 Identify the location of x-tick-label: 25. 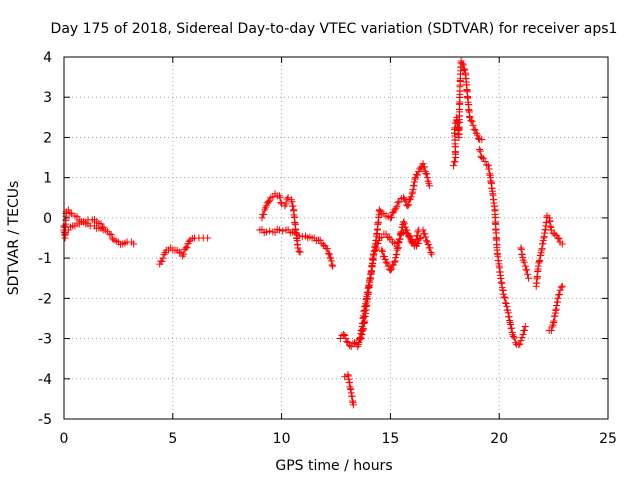
(608, 439).